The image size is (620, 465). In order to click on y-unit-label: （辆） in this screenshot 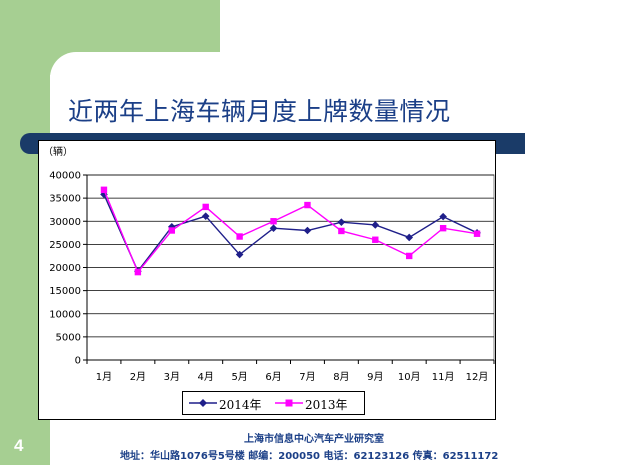, I will do `click(58, 151)`.